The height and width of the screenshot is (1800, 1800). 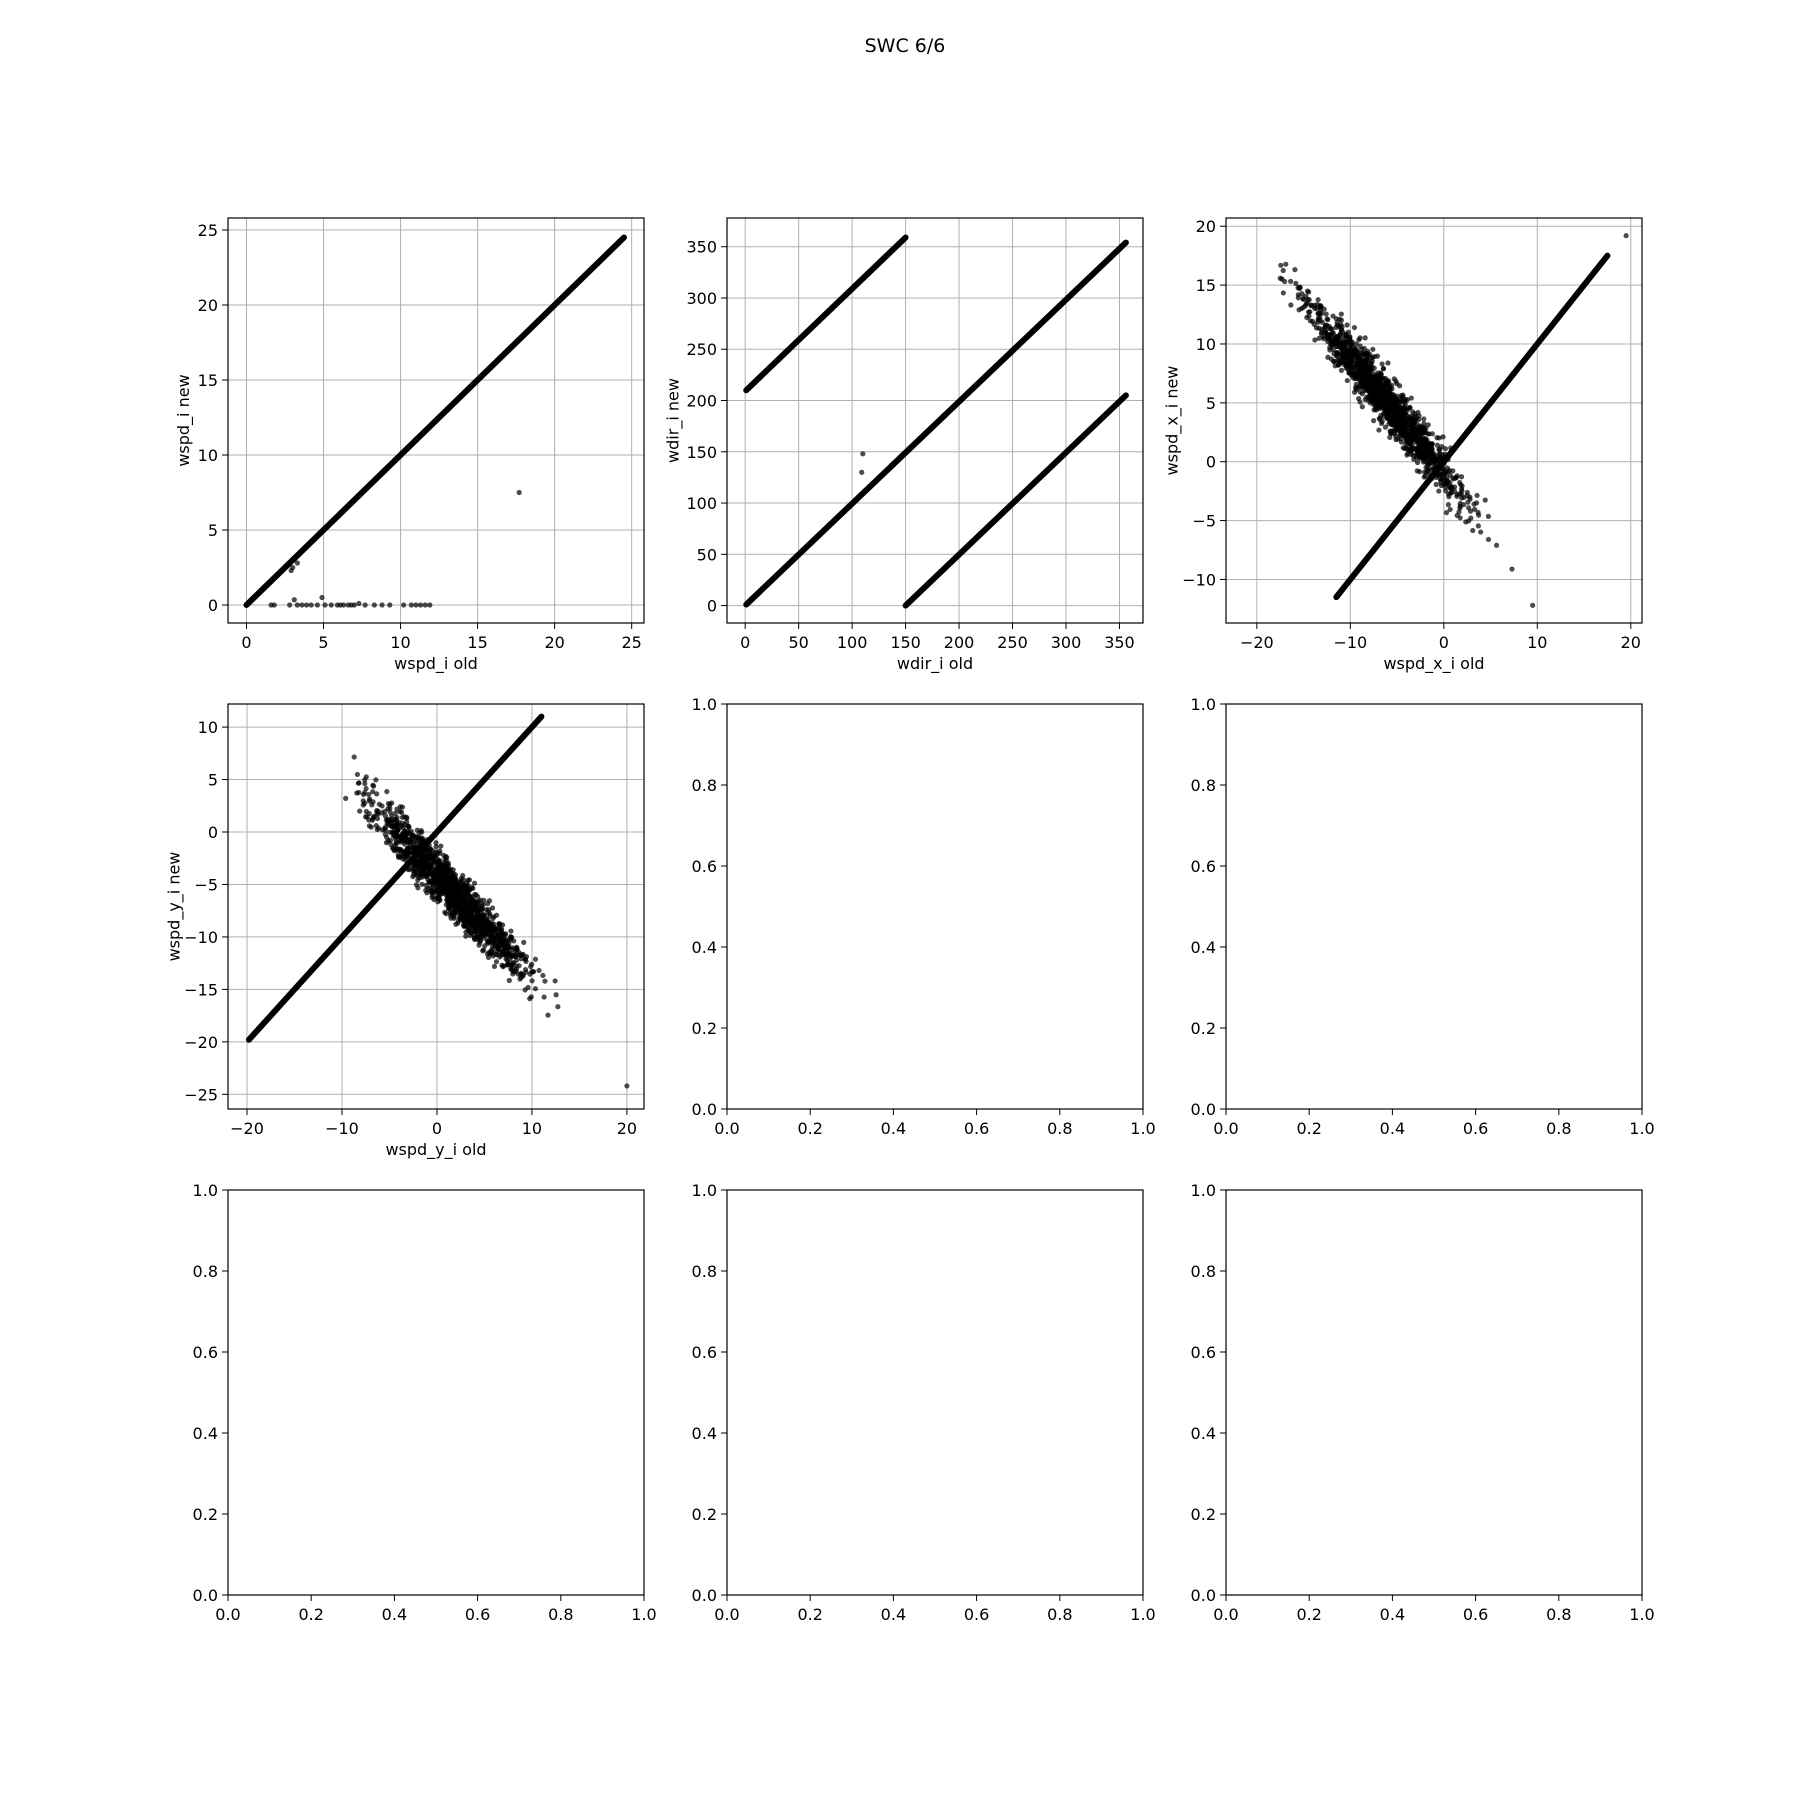 What do you see at coordinates (905, 642) in the screenshot?
I see `x-tick-label: 150` at bounding box center [905, 642].